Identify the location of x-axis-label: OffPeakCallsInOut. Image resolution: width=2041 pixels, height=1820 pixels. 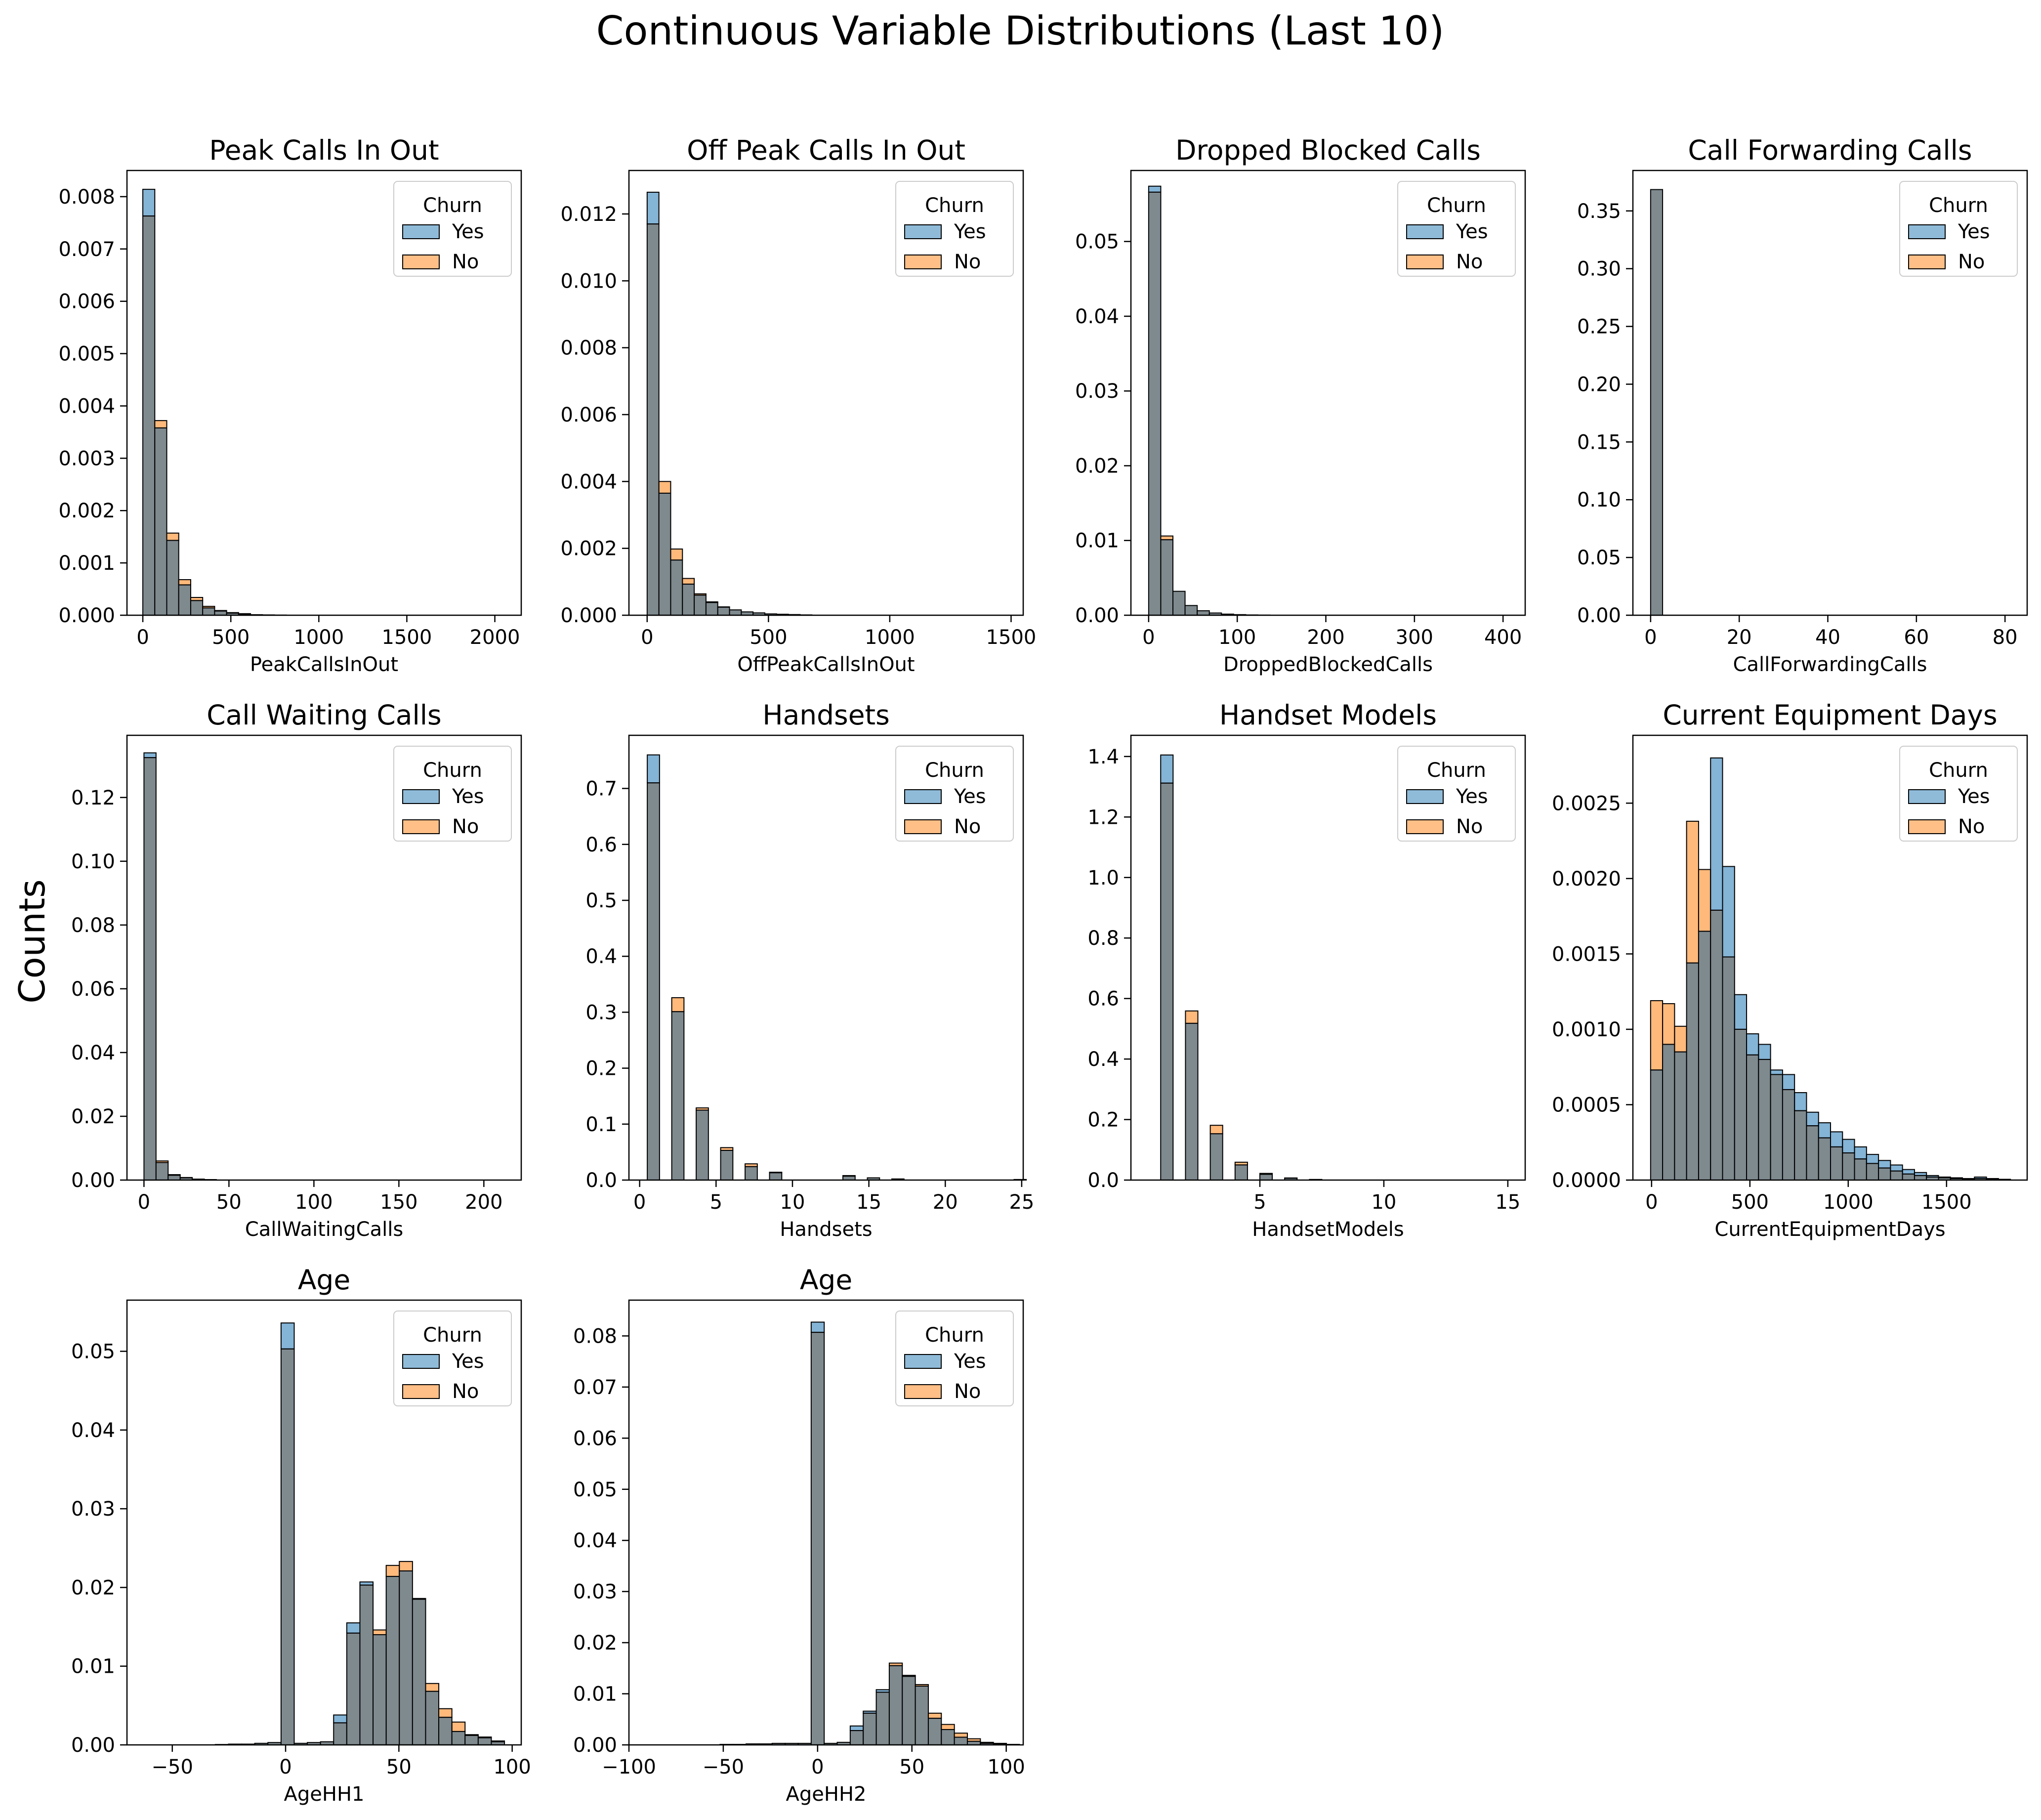
(826, 664).